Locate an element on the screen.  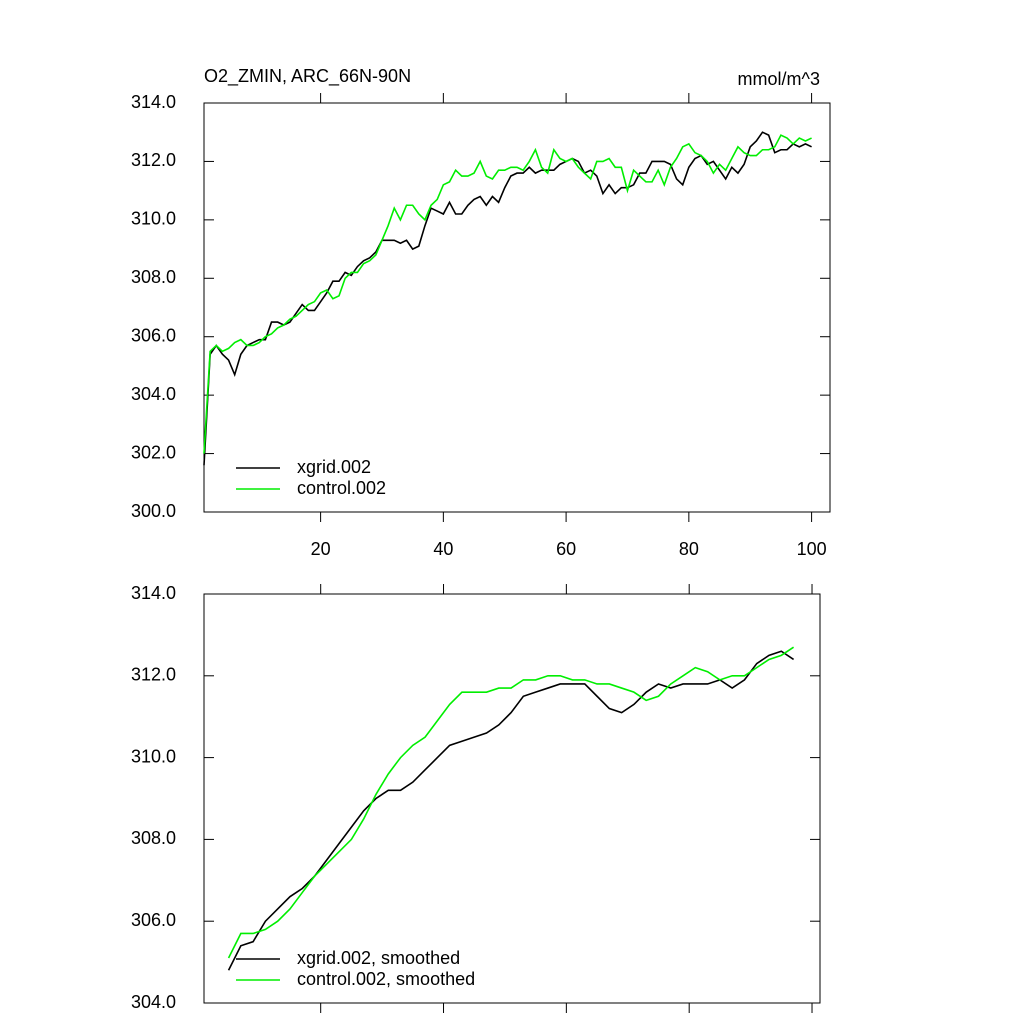
x-tick-label: 40 is located at coordinates (443, 549).